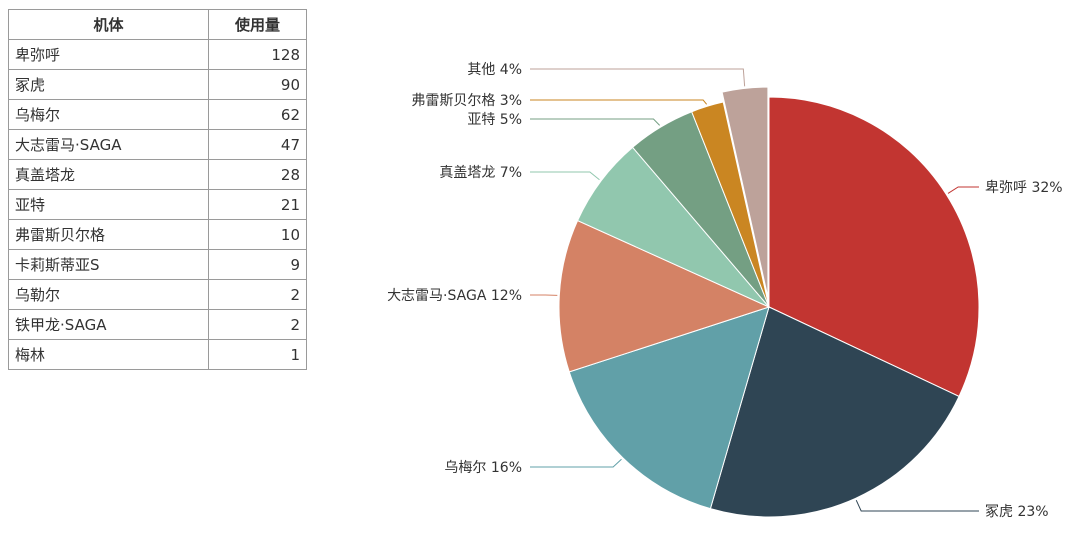 The width and height of the screenshot is (1080, 551). Describe the element at coordinates (257, 324) in the screenshot. I see `row-count-cell: 2` at that location.